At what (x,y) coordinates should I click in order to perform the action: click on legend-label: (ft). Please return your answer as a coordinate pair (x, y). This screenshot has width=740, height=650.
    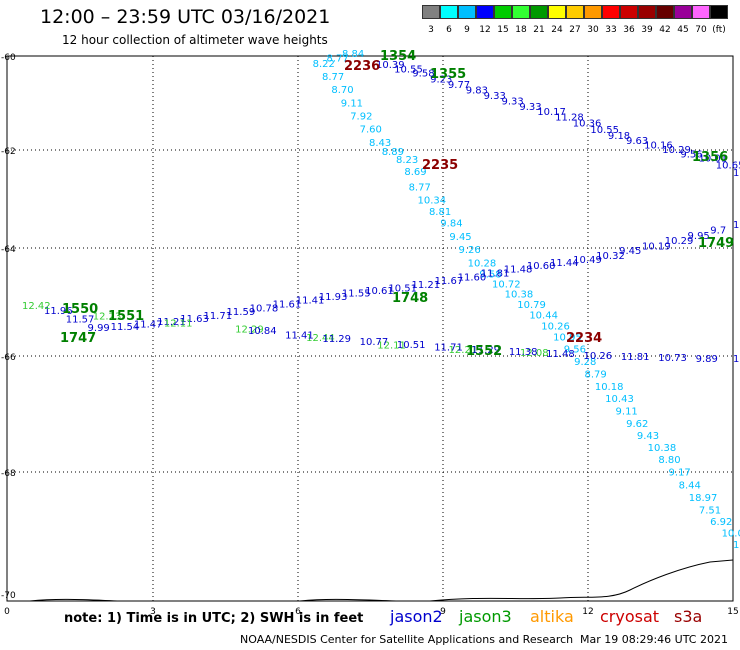
    Looking at the image, I should click on (719, 30).